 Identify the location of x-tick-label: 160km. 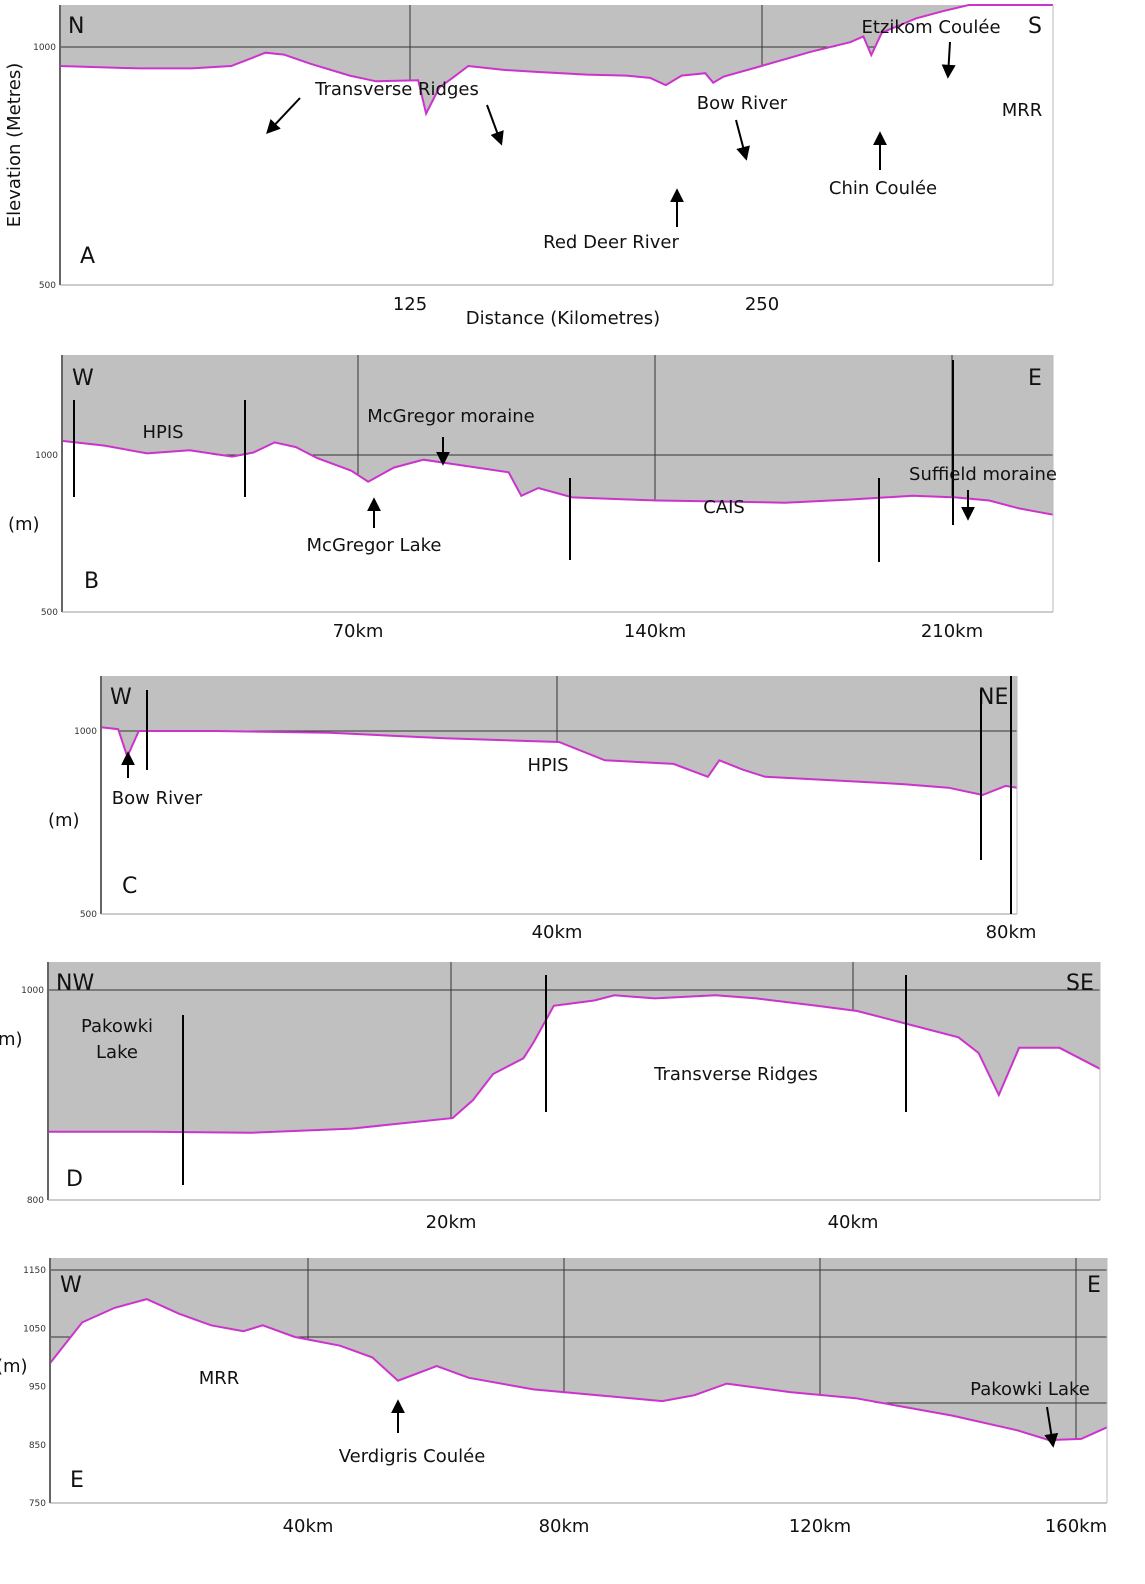
(1076, 1526).